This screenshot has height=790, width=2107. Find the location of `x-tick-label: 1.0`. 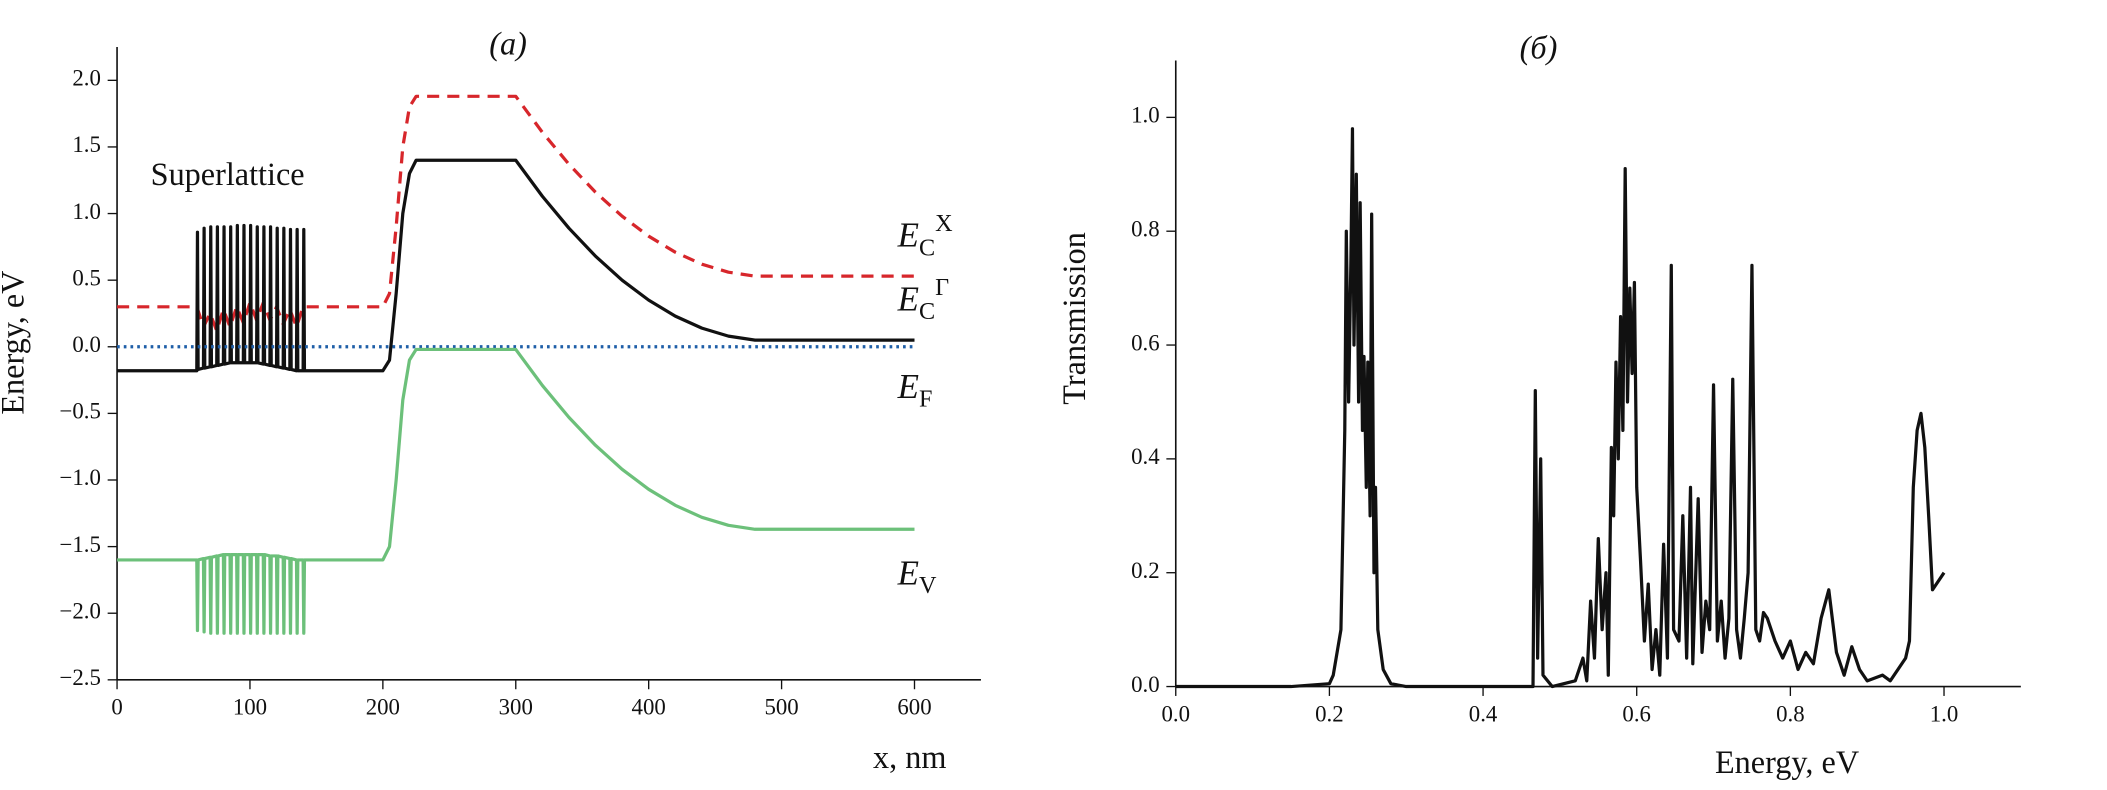

x-tick-label: 1.0 is located at coordinates (1944, 713).